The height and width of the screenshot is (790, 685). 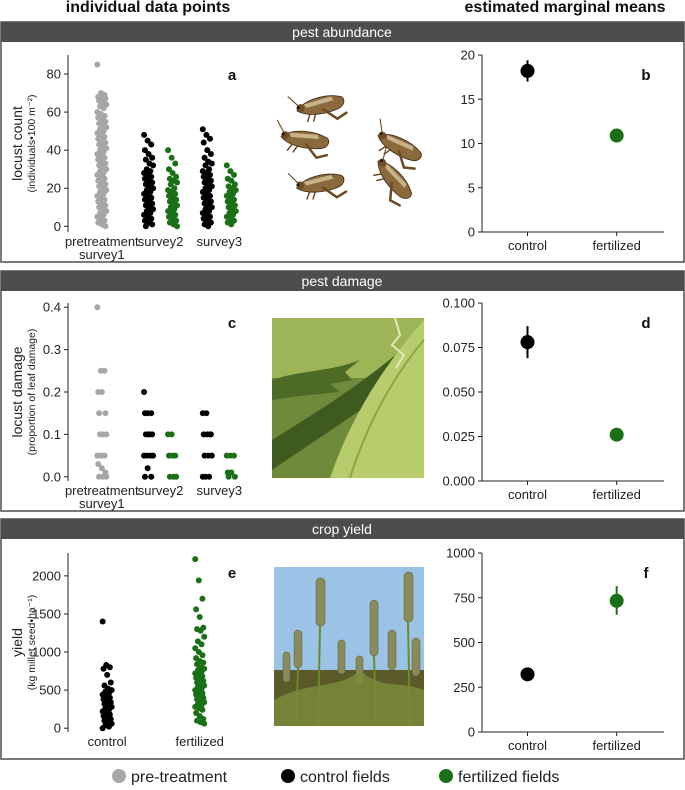 I want to click on y-tick-label: 750, so click(x=464, y=597).